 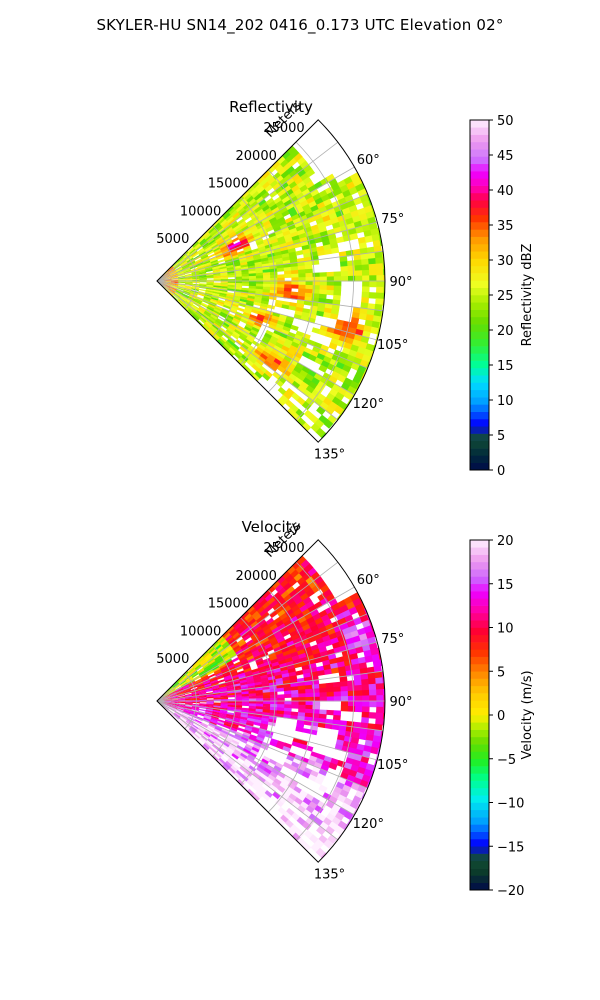 I want to click on colorbar-tick-label: 35, so click(x=505, y=226).